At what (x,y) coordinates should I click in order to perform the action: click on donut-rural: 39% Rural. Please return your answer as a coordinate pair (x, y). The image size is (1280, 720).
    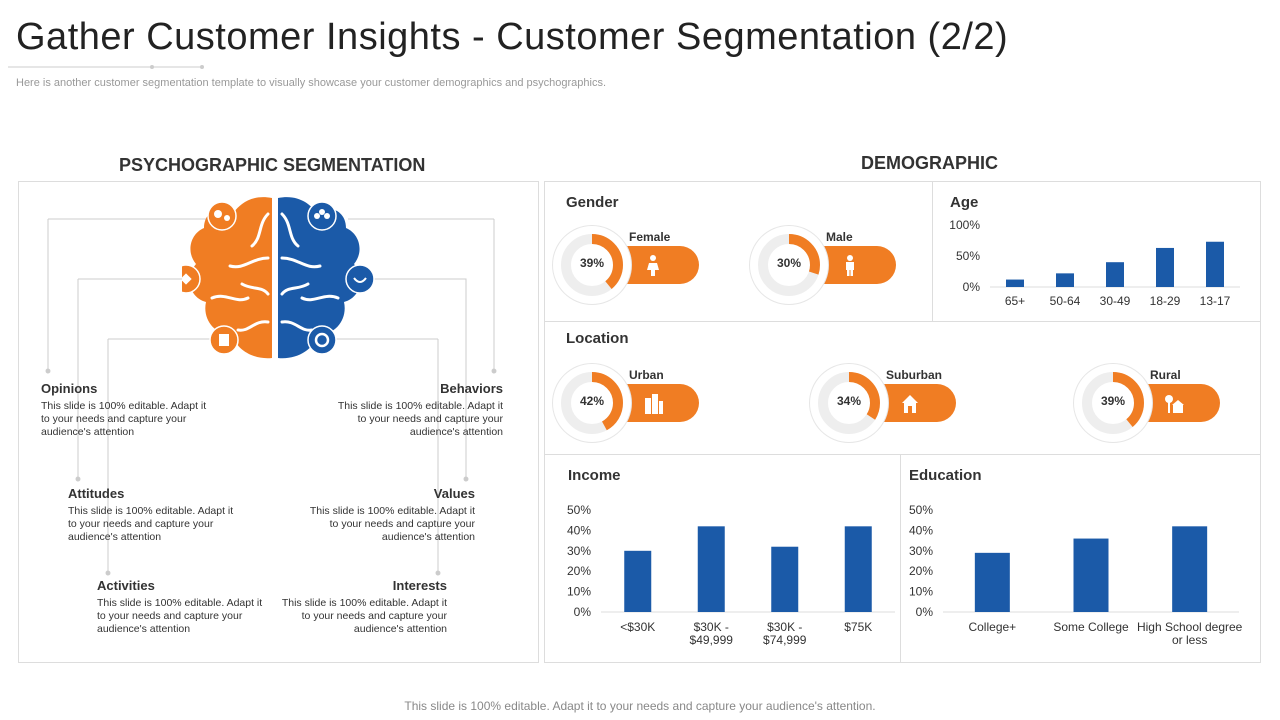
    Looking at the image, I should click on (1154, 404).